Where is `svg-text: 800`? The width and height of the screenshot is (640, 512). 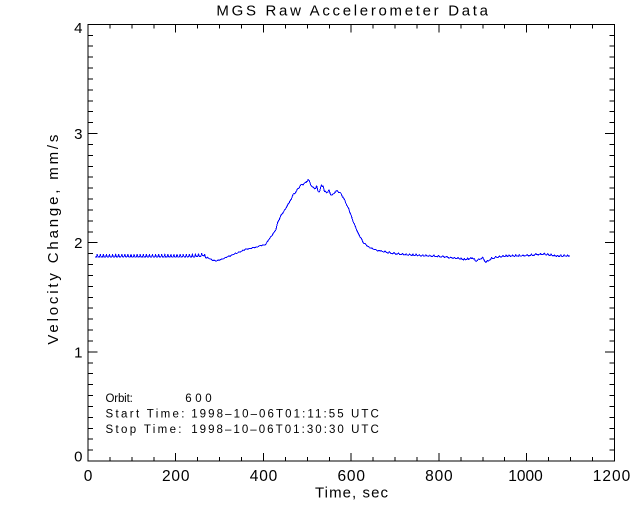 svg-text: 800 is located at coordinates (439, 476).